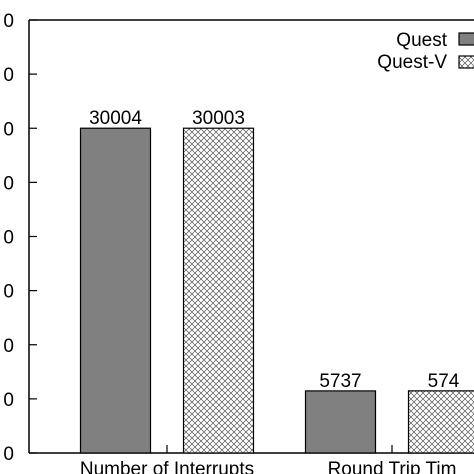 The width and height of the screenshot is (474, 474). What do you see at coordinates (115, 118) in the screenshot?
I see `data-label: 30004` at bounding box center [115, 118].